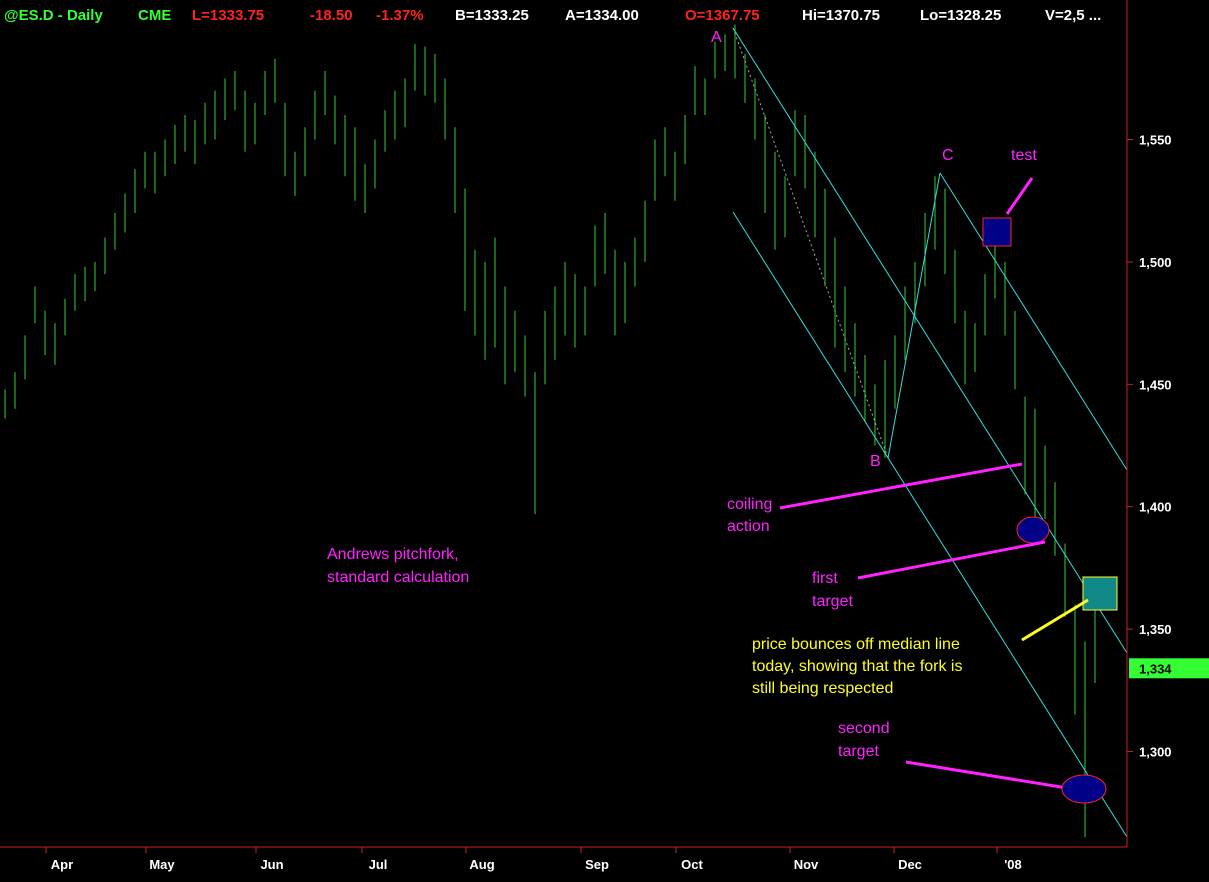 The image size is (1209, 882). Describe the element at coordinates (910, 864) in the screenshot. I see `x-tick-label: Dec` at that location.